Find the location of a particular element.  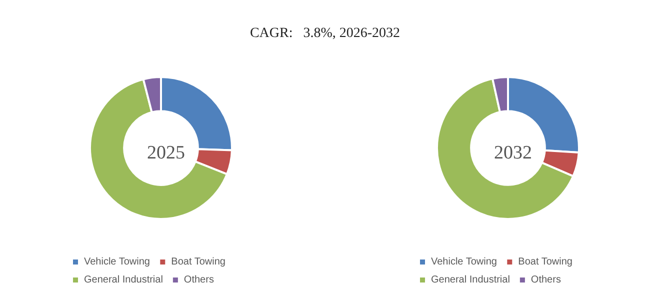

text: 2025 is located at coordinates (166, 153).